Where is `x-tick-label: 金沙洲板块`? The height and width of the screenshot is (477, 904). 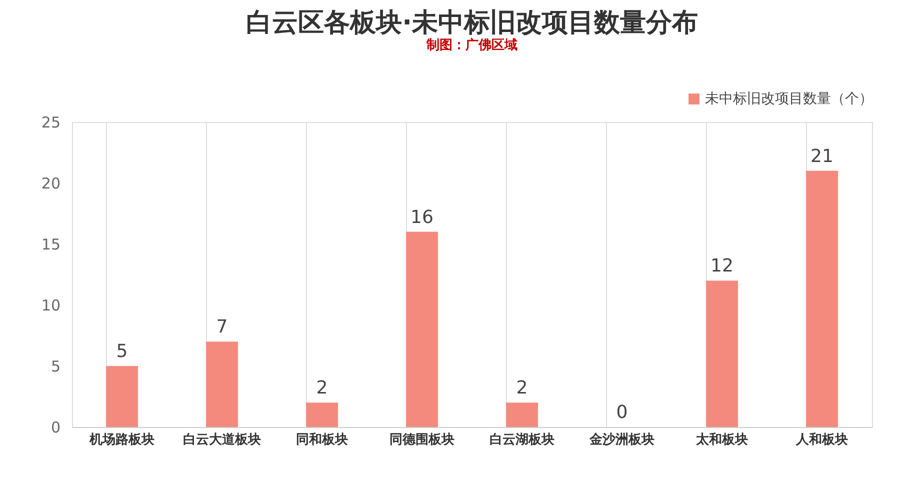 x-tick-label: 金沙洲板块 is located at coordinates (621, 440).